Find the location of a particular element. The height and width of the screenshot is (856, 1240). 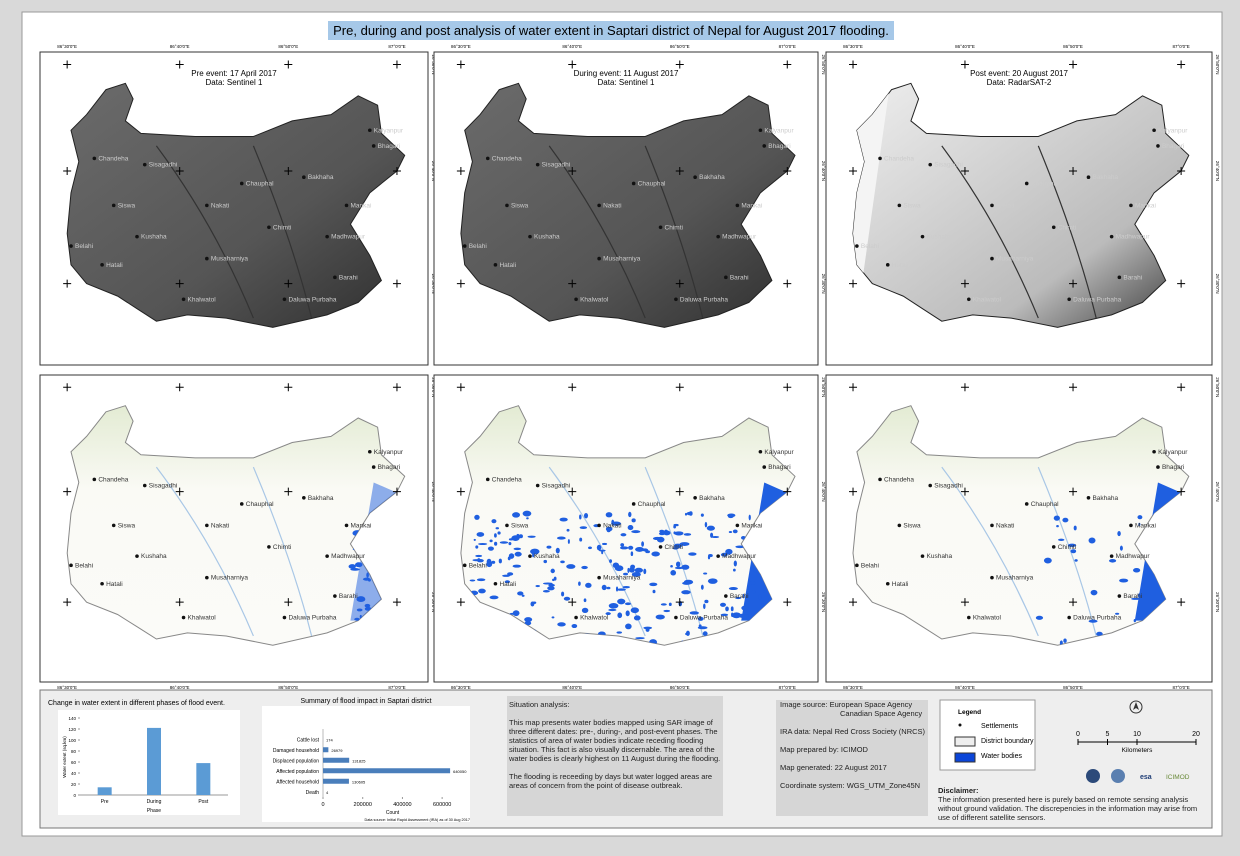

panel-caption: Data: RadarSAT-2 is located at coordinates (1019, 82).